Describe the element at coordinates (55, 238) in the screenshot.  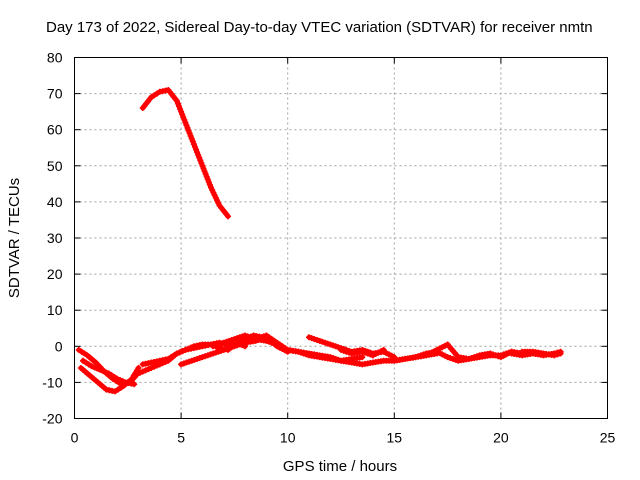
I see `y-tick-label: 30` at that location.